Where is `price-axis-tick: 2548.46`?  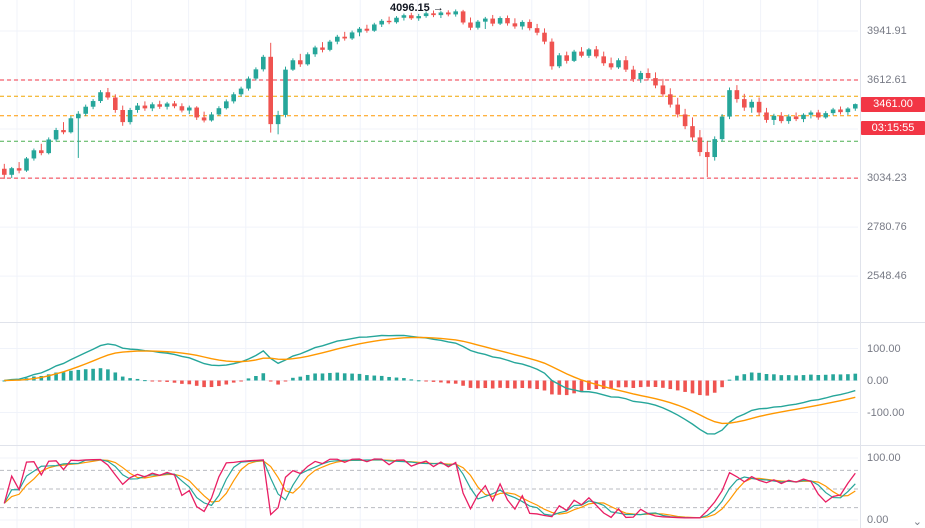 price-axis-tick: 2548.46 is located at coordinates (887, 276).